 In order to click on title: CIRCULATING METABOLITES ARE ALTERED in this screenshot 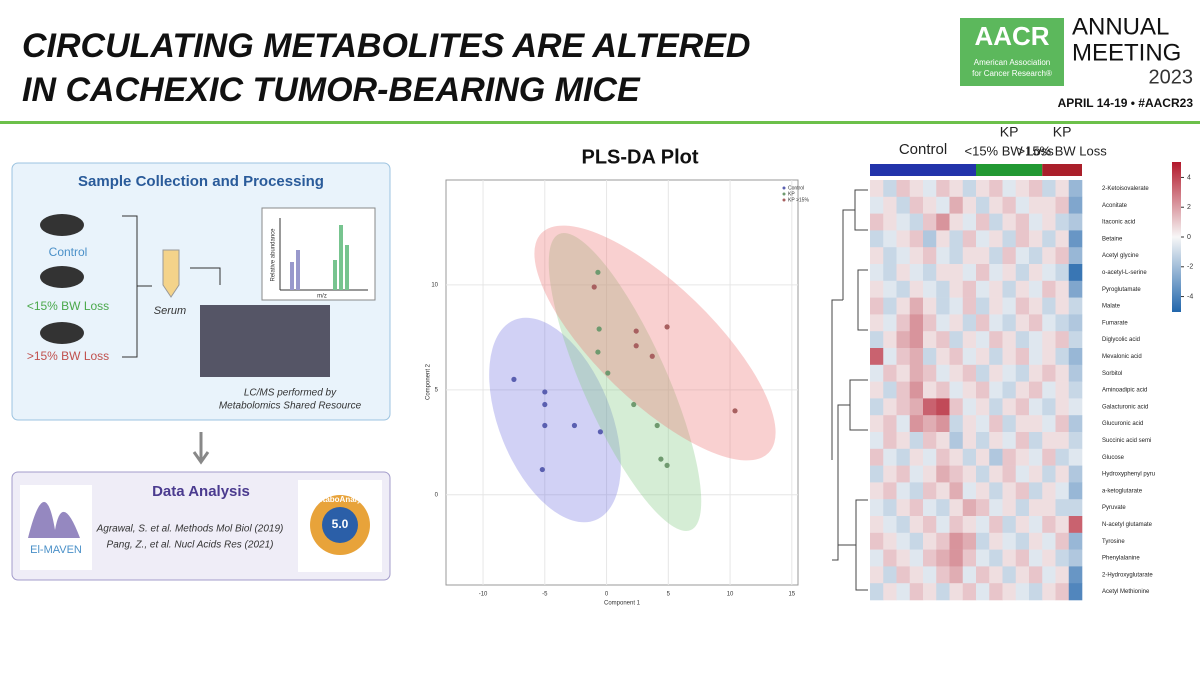, I will do `click(386, 46)`.